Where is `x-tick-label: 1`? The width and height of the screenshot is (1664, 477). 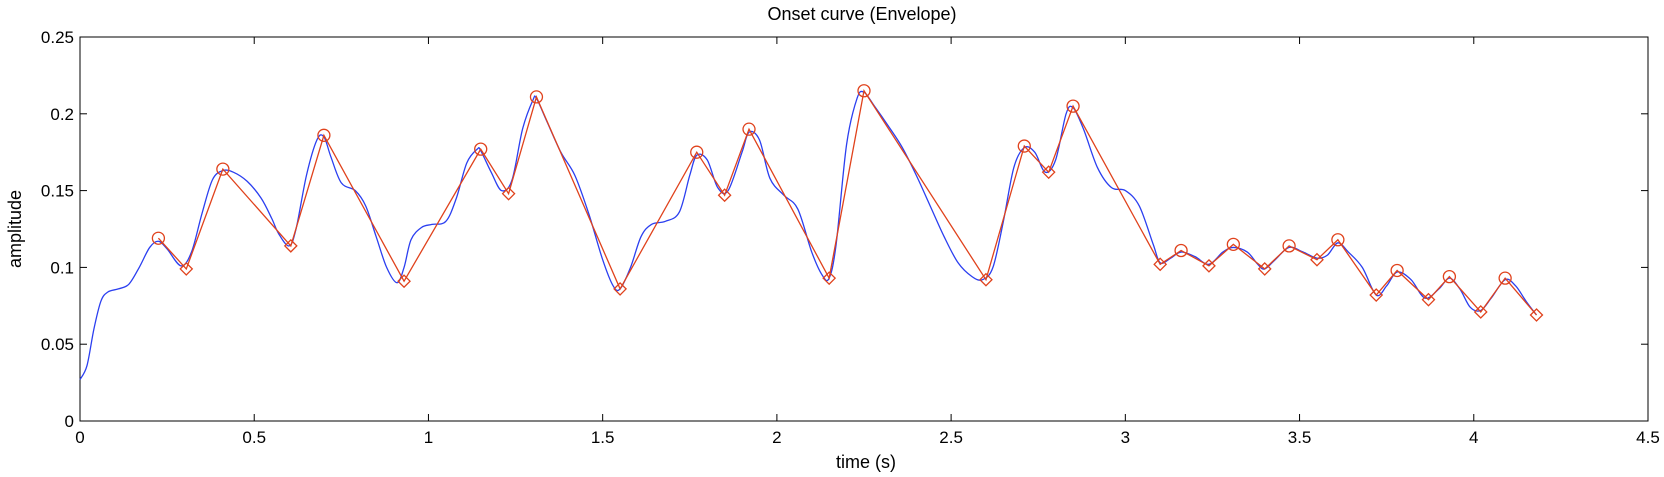
x-tick-label: 1 is located at coordinates (428, 437).